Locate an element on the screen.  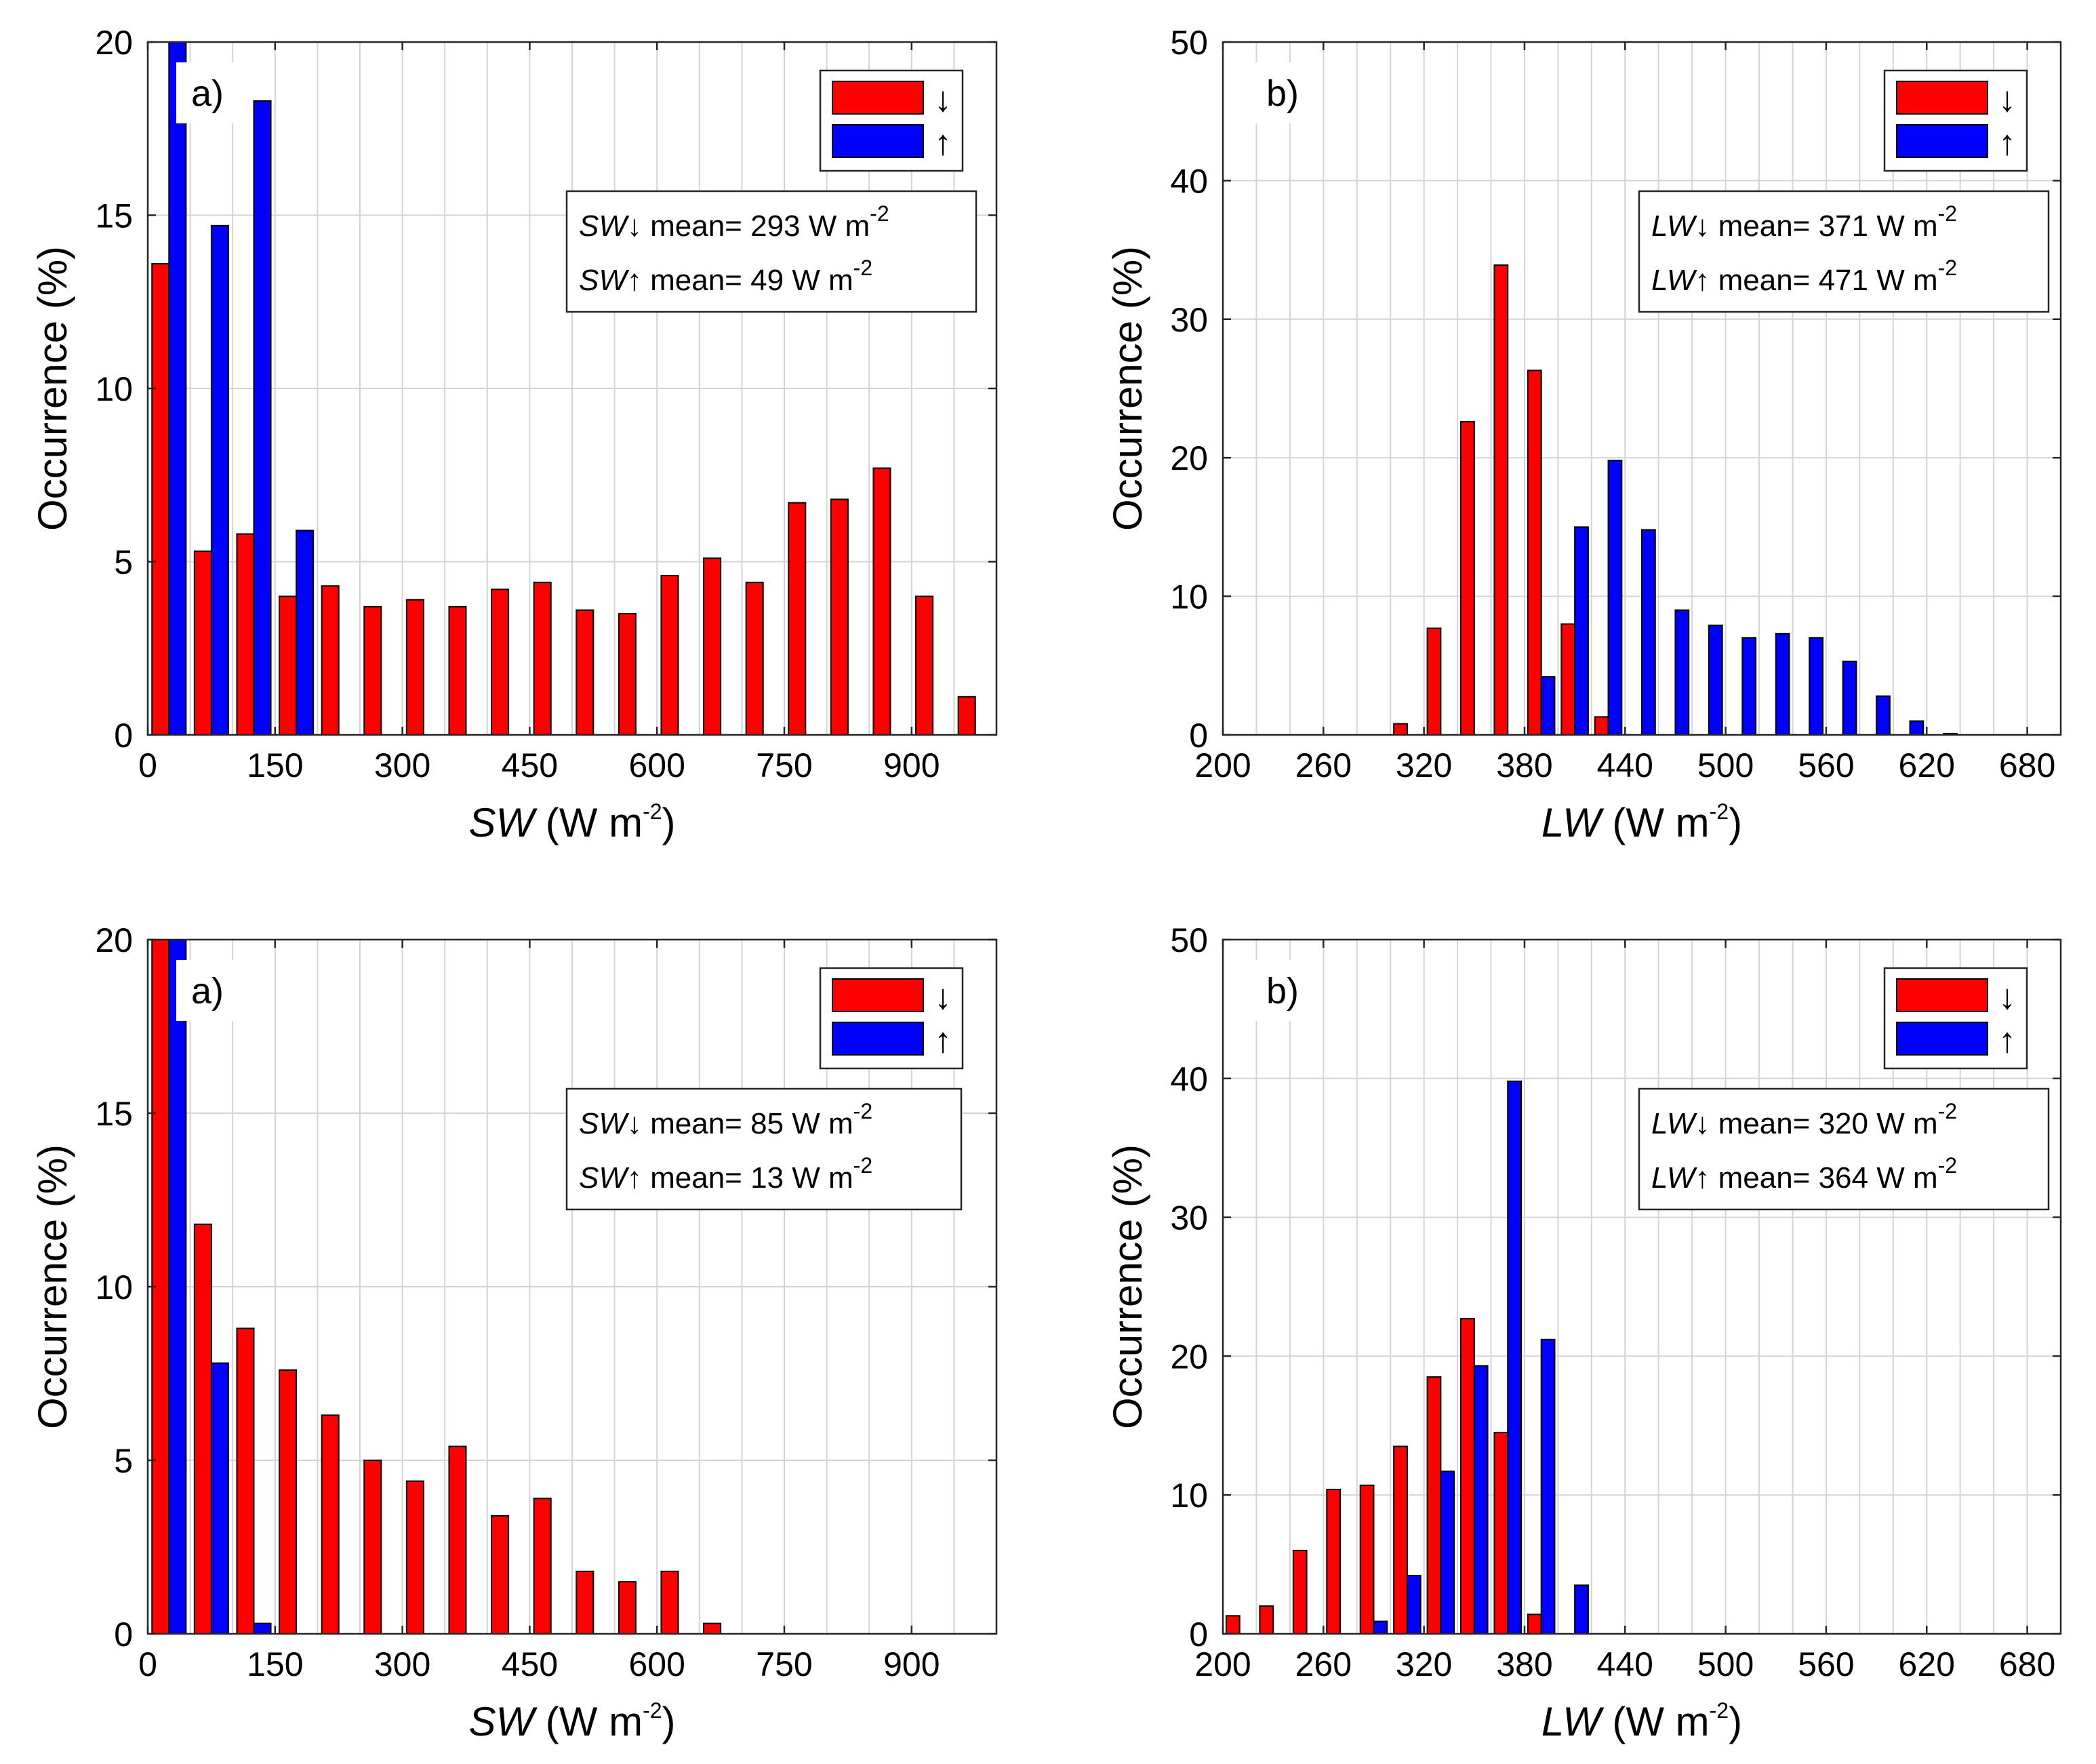
x-tick-label: 0 is located at coordinates (148, 765).